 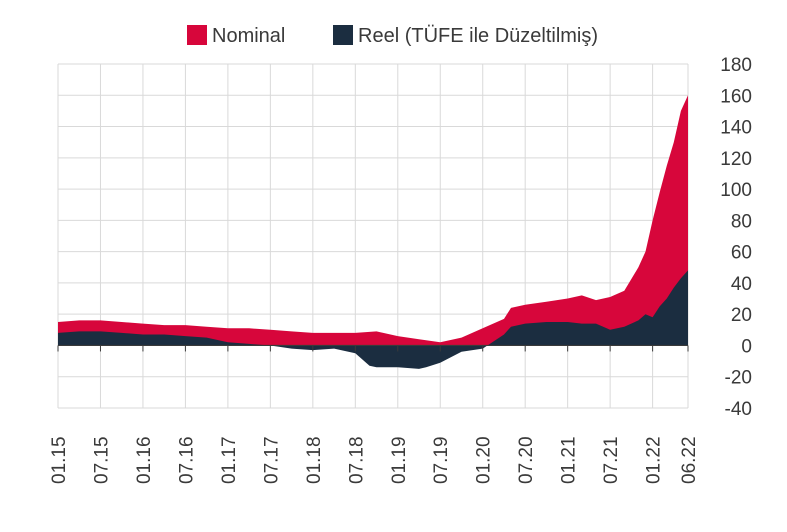 I want to click on y-tick-labels: 180 160 140 120 100 80 60 40 20 0 -20 -40, so click(x=736, y=237).